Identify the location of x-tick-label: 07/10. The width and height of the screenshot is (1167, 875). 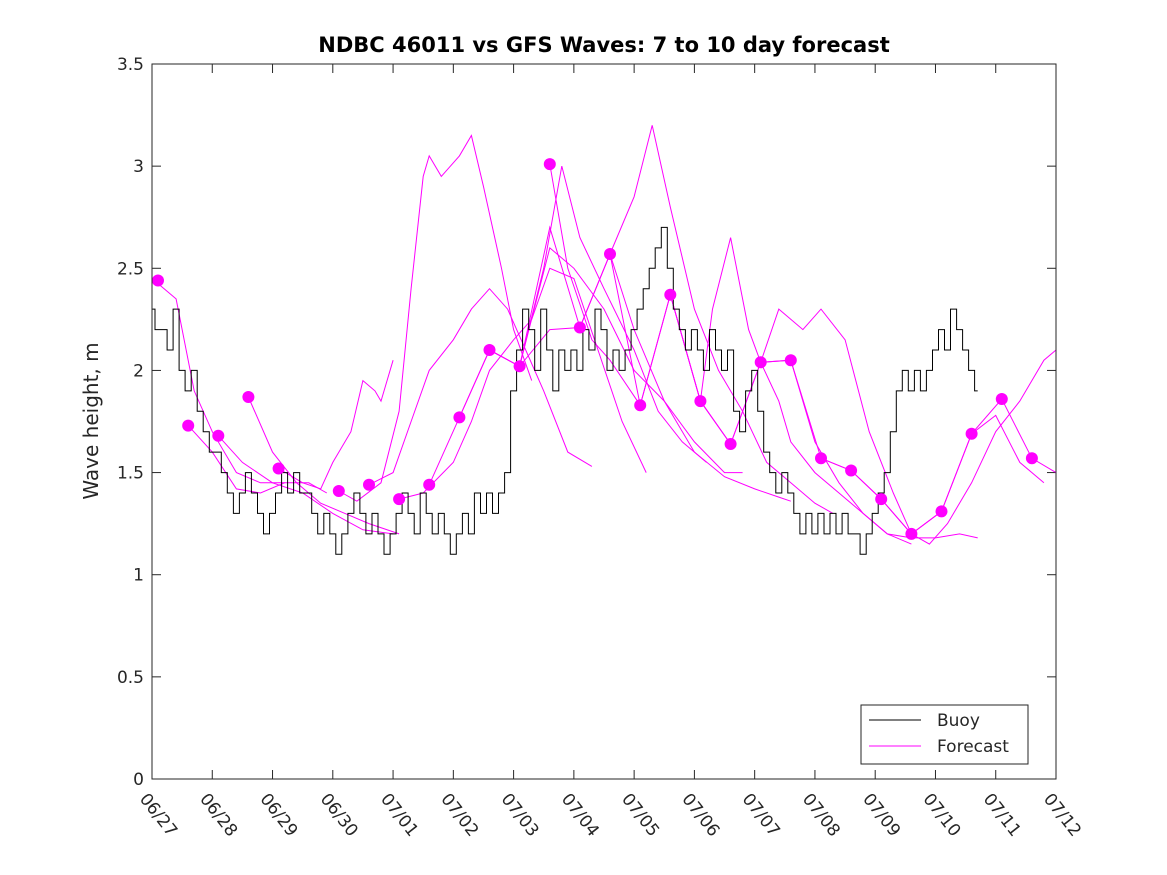
(942, 815).